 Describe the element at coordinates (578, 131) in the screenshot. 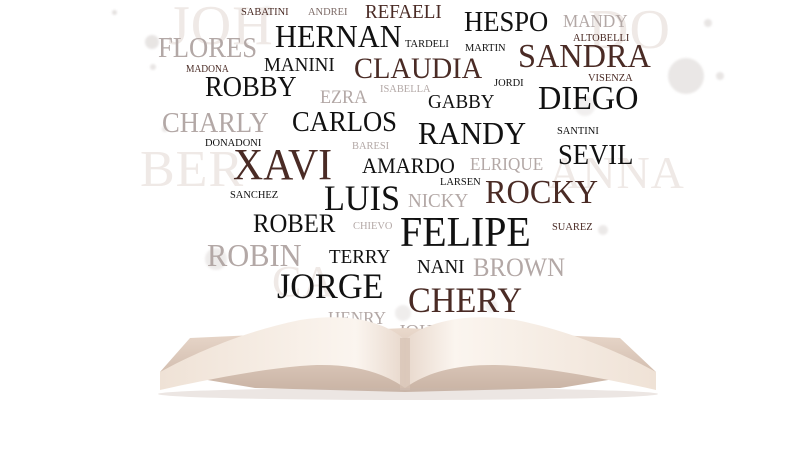

I see `word: SANTINI` at that location.